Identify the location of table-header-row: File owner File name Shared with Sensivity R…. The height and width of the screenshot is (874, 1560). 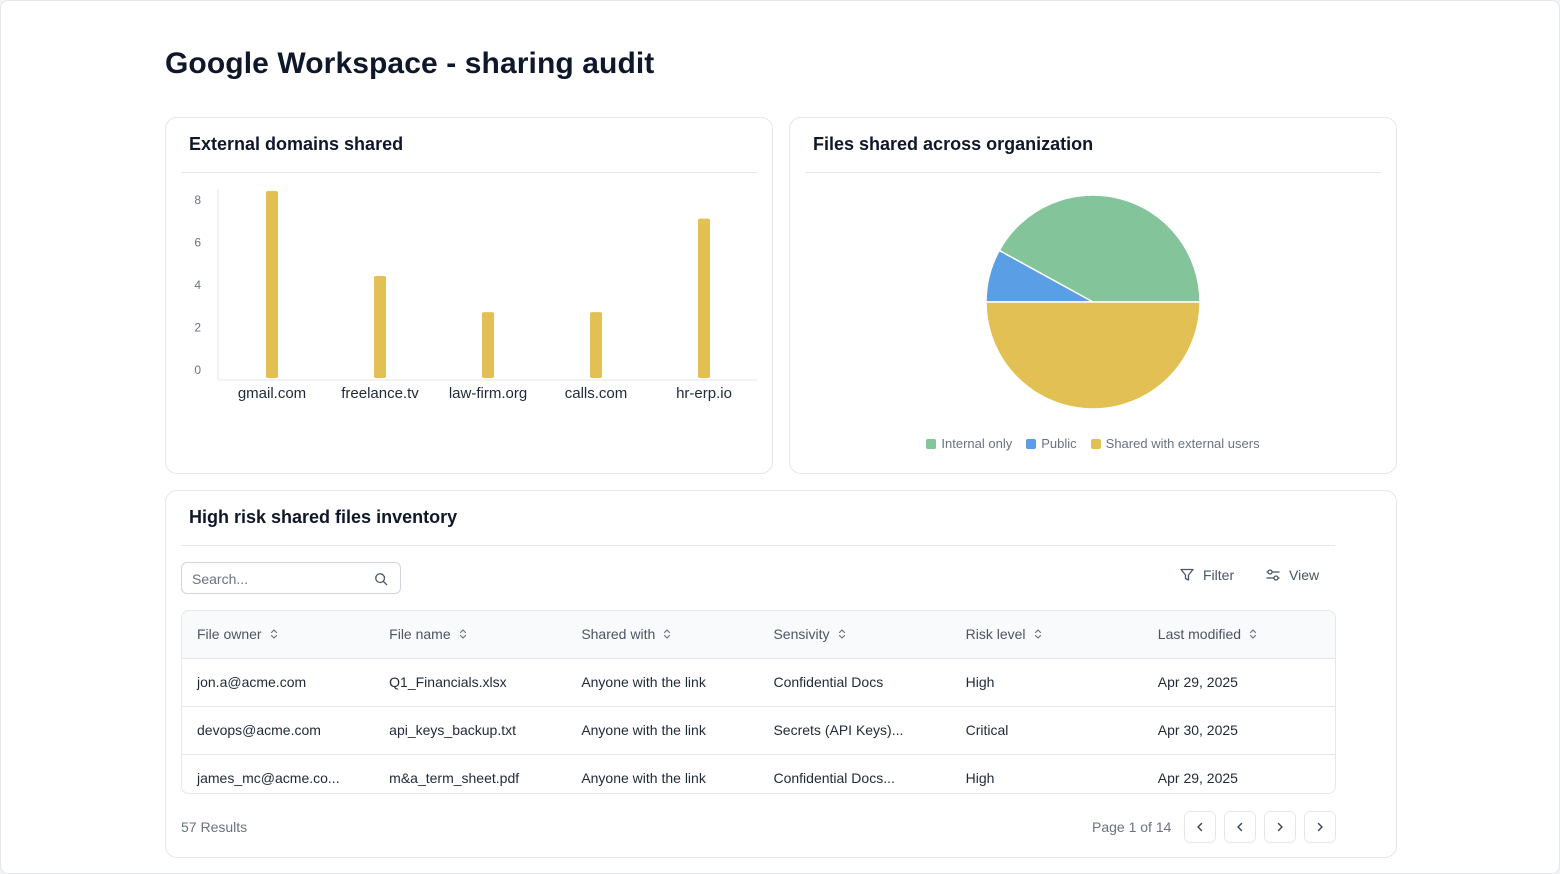
(758, 635).